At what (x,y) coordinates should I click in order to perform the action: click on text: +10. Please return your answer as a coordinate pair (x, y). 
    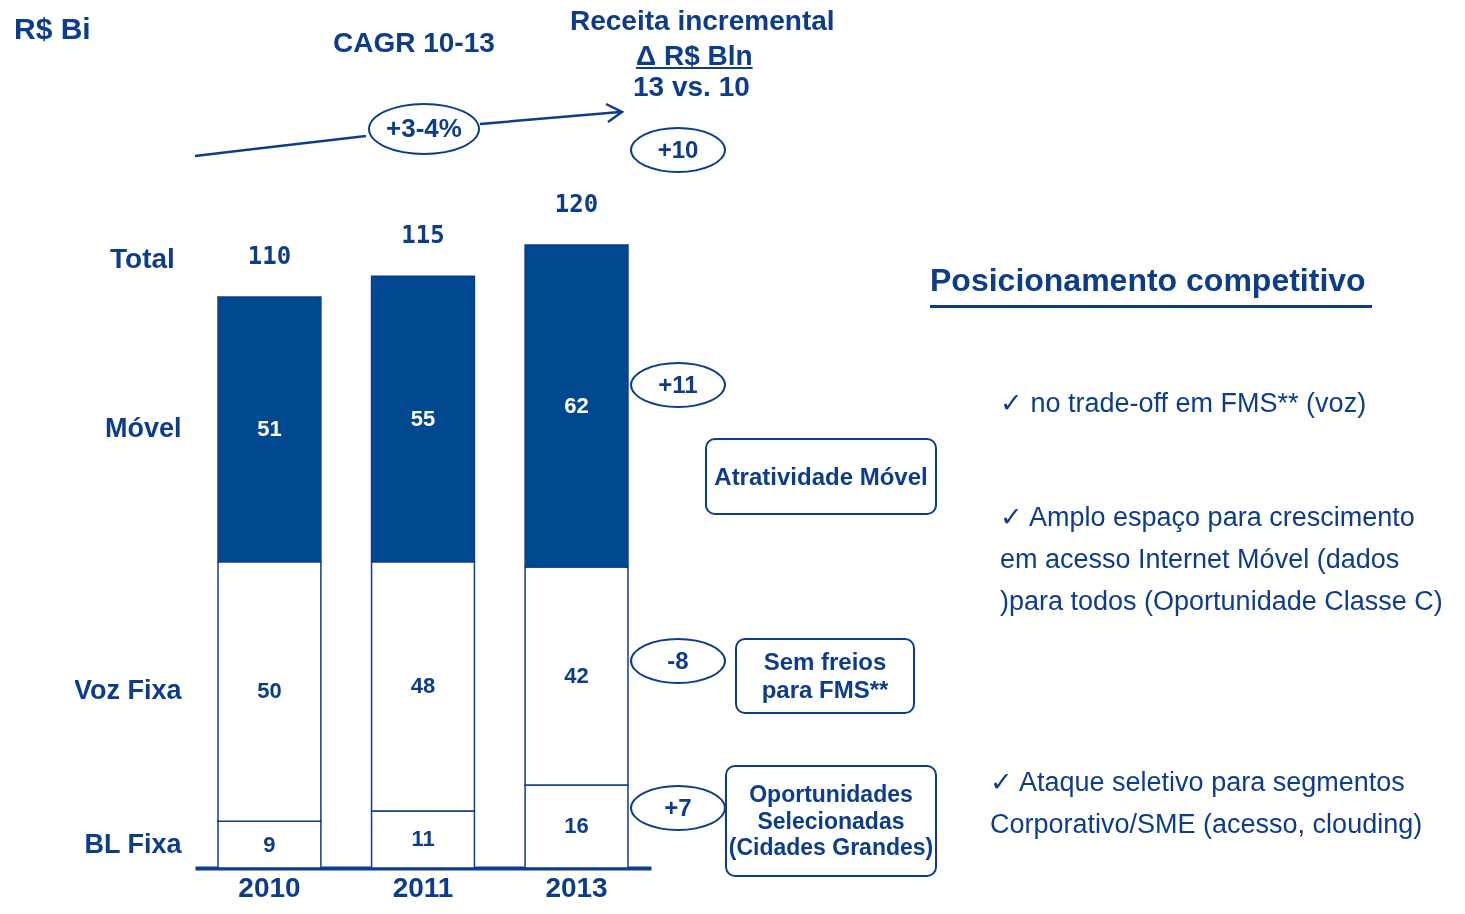
    Looking at the image, I should click on (678, 150).